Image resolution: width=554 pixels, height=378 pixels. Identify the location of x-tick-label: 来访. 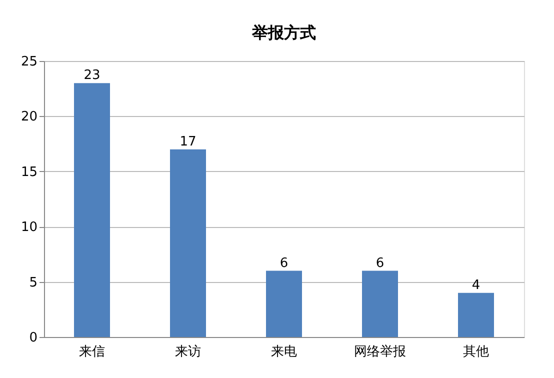
(188, 352).